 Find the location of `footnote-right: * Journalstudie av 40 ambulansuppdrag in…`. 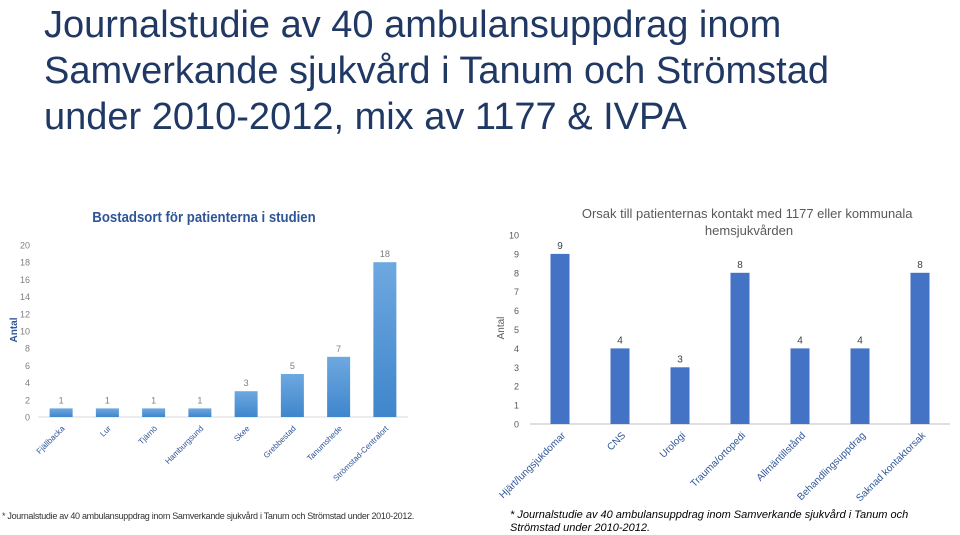

footnote-right: * Journalstudie av 40 ambulansuppdrag in… is located at coordinates (709, 521).